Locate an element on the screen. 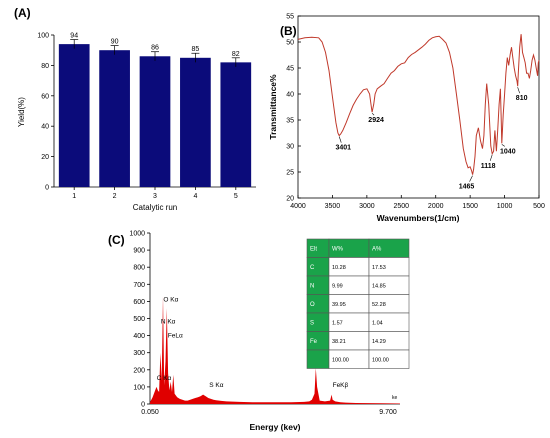  table-header-cell: A% is located at coordinates (377, 249).